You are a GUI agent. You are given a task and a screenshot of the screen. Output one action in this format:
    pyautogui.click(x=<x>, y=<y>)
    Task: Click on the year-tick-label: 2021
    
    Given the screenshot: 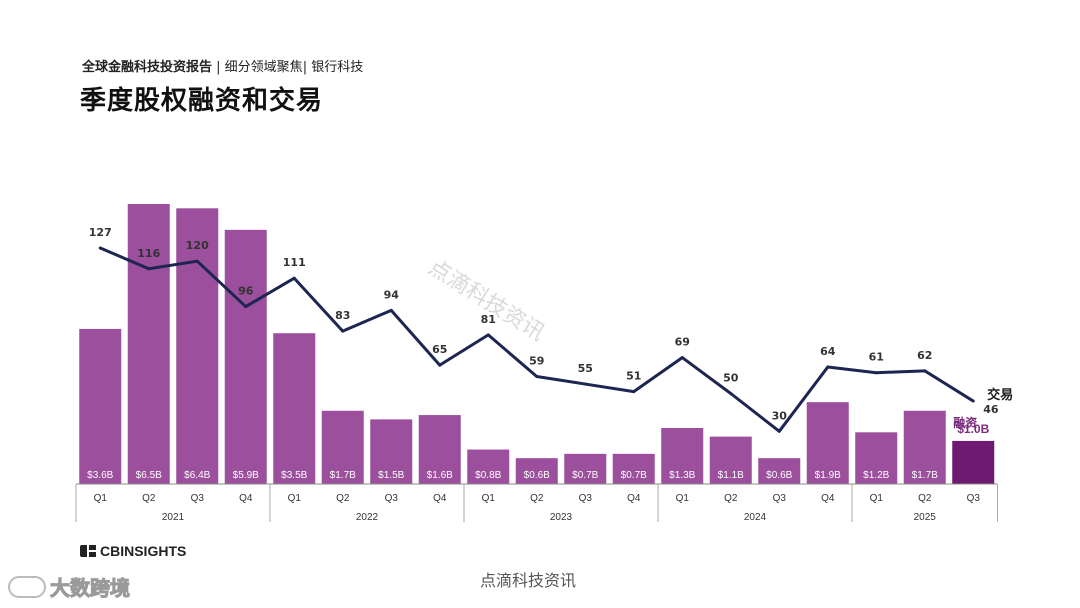 What is the action you would take?
    pyautogui.click(x=173, y=517)
    